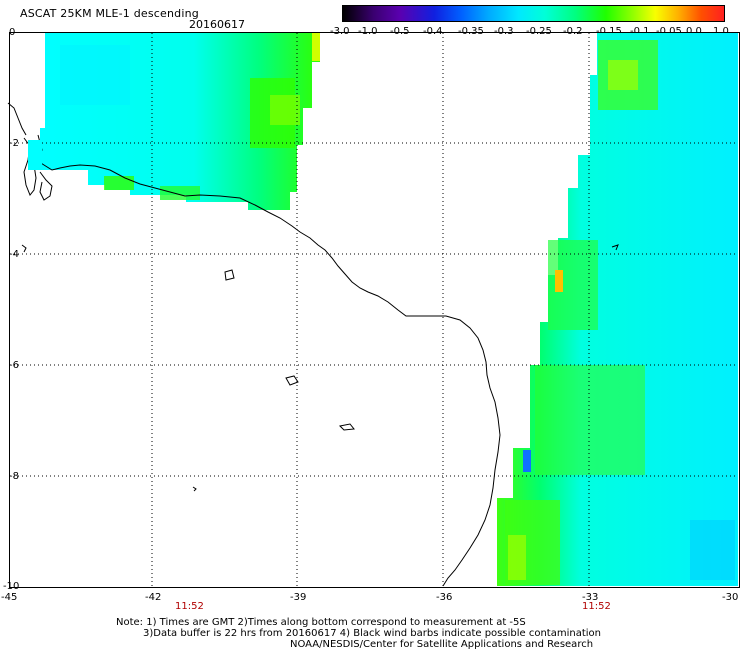 The image size is (740, 650). Describe the element at coordinates (539, 31) in the screenshot. I see `scale-label: -0.25` at that location.